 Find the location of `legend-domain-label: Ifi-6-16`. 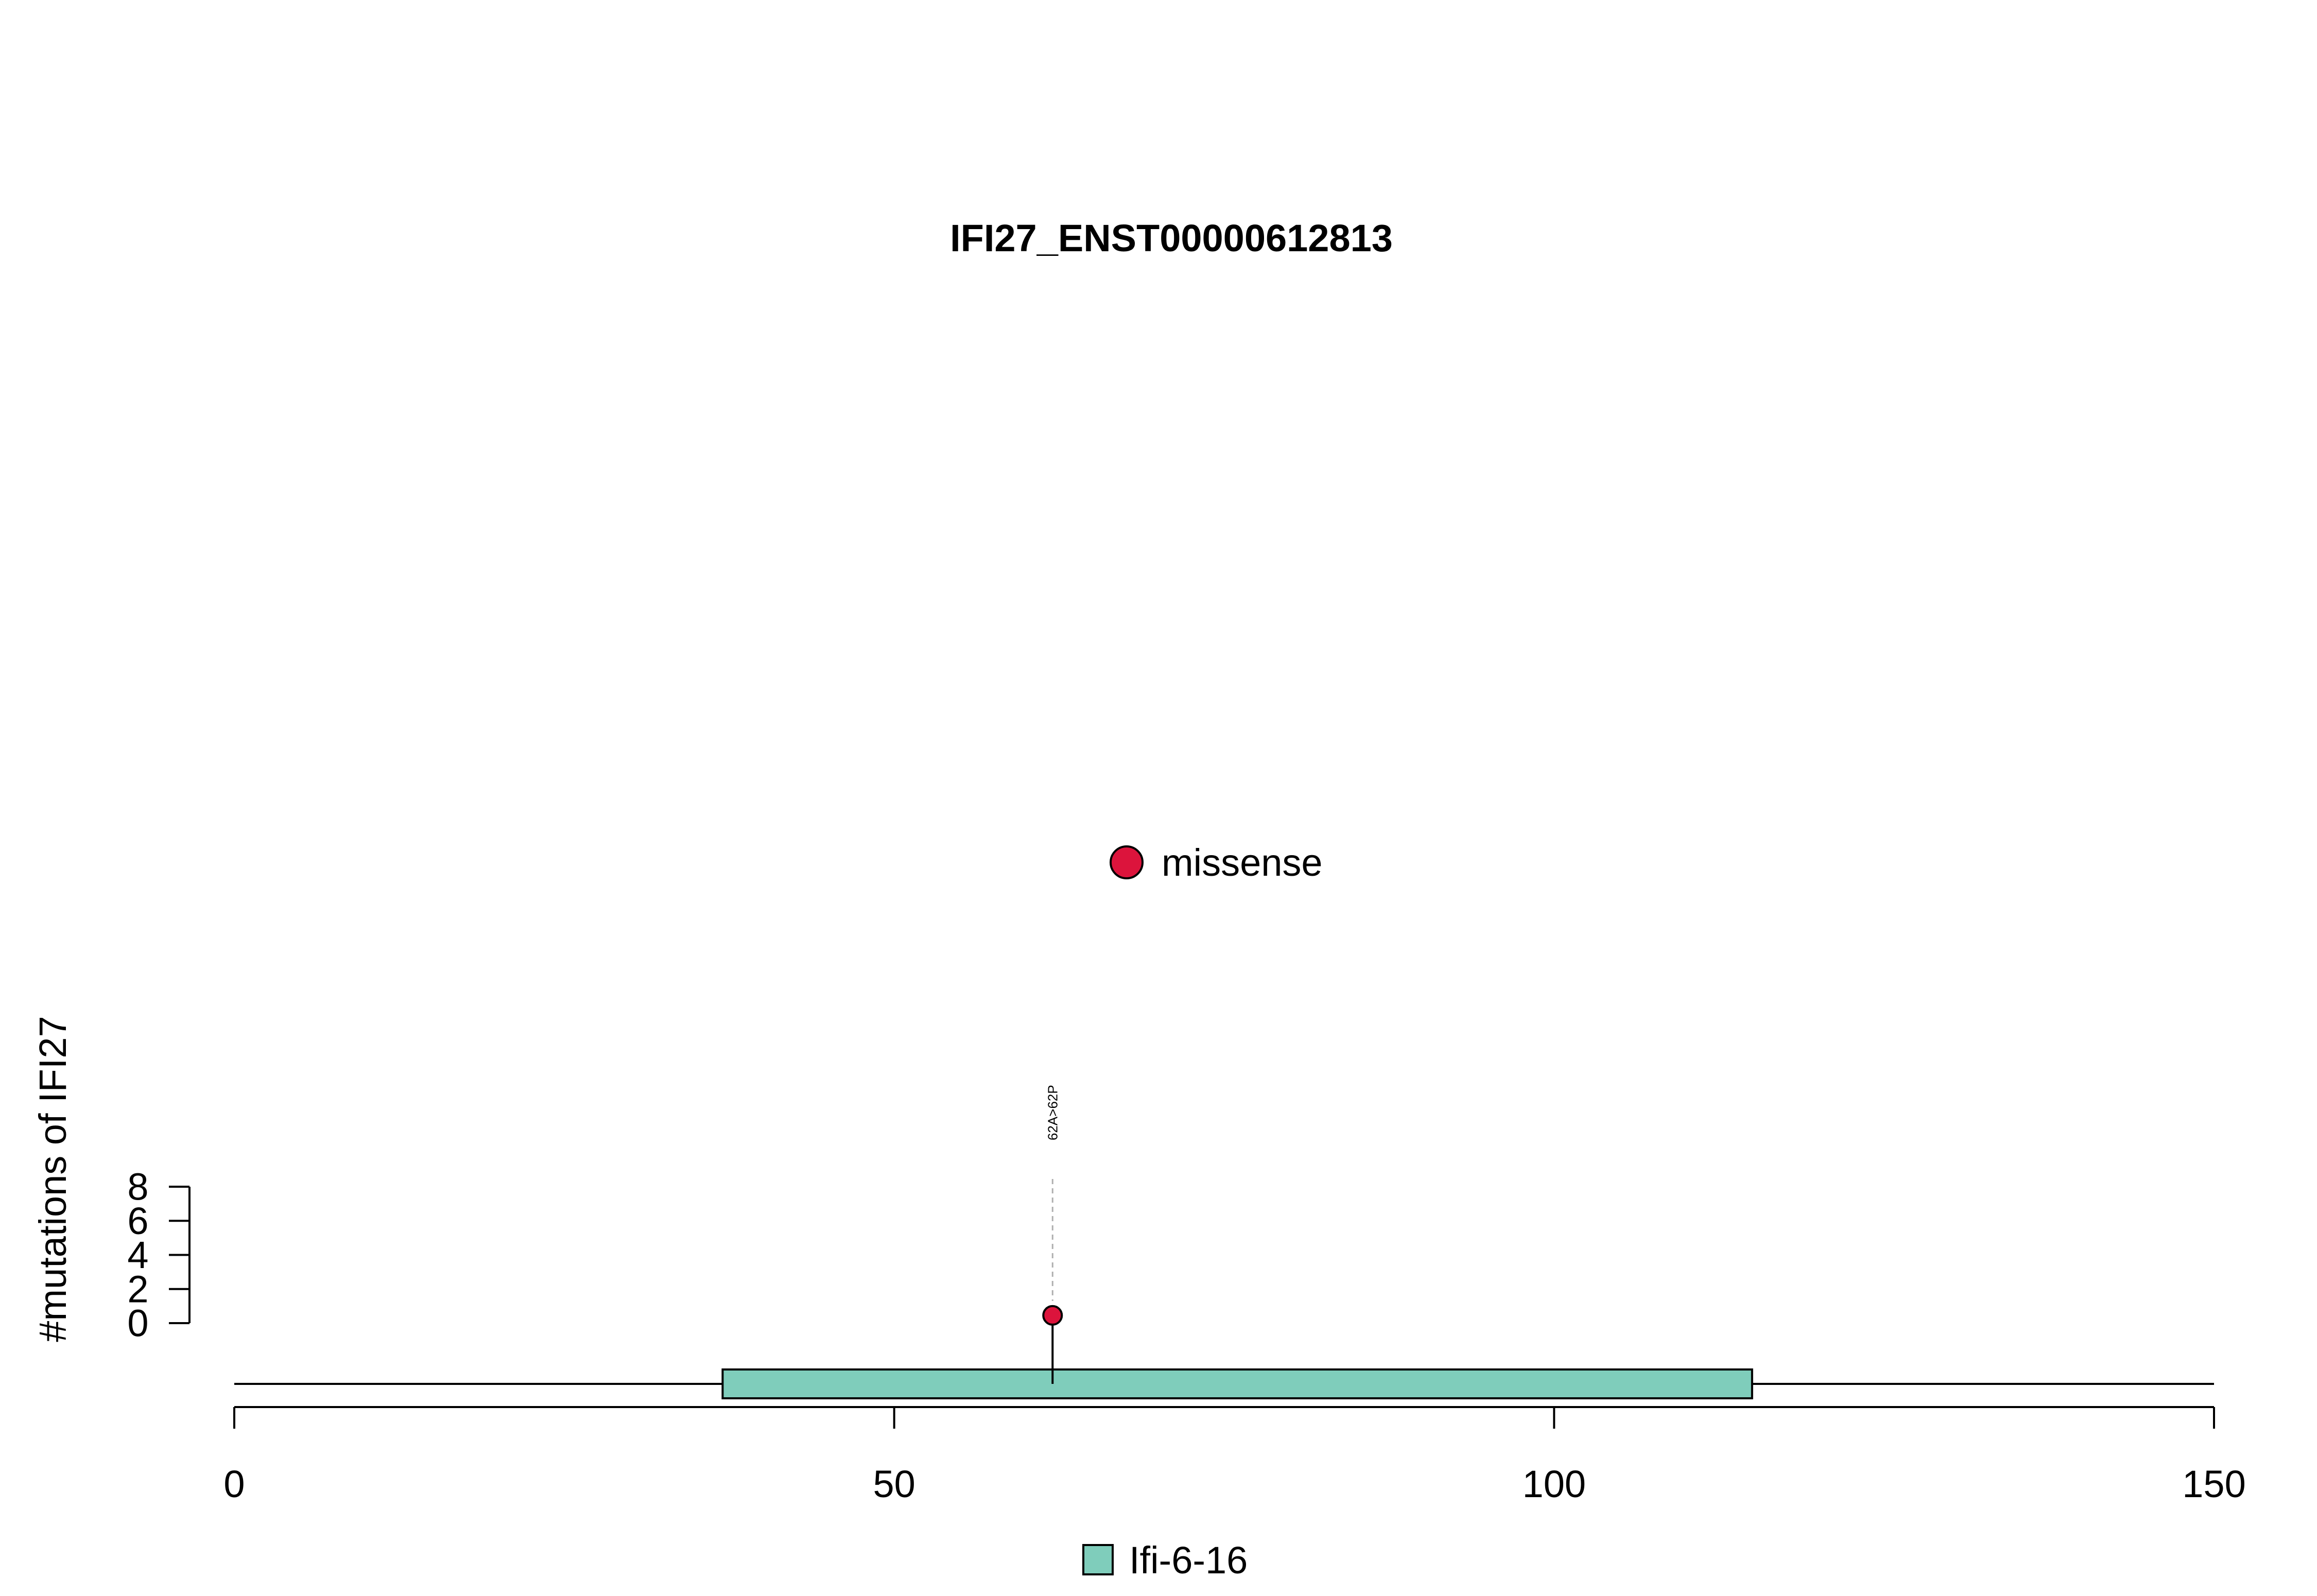

legend-domain-label: Ifi-6-16 is located at coordinates (1188, 1560).